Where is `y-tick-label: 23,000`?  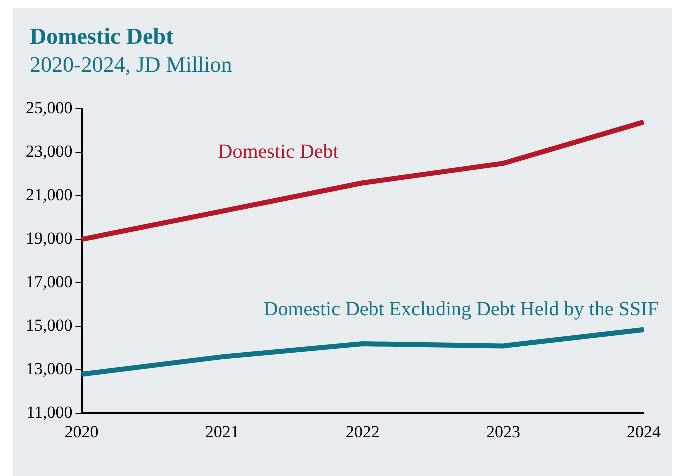 y-tick-label: 23,000 is located at coordinates (49, 152).